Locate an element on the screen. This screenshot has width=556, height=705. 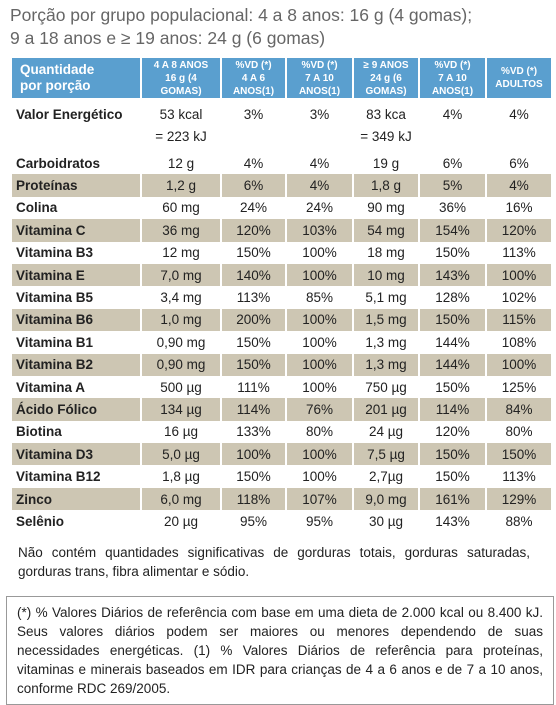
table-cell: 7,5 µg is located at coordinates (386, 454).